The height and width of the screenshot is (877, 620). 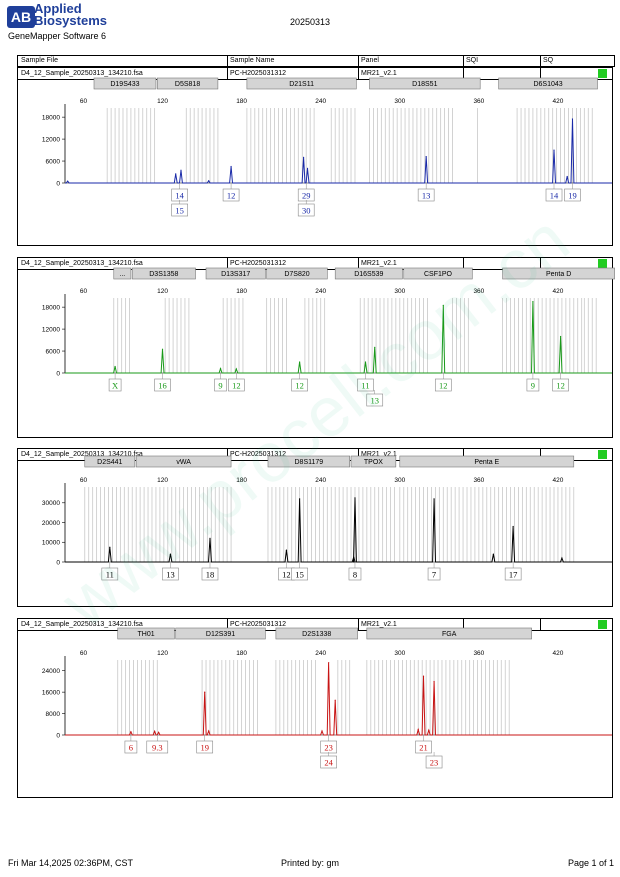 What do you see at coordinates (399, 653) in the screenshot?
I see `x-tick-label: 300` at bounding box center [399, 653].